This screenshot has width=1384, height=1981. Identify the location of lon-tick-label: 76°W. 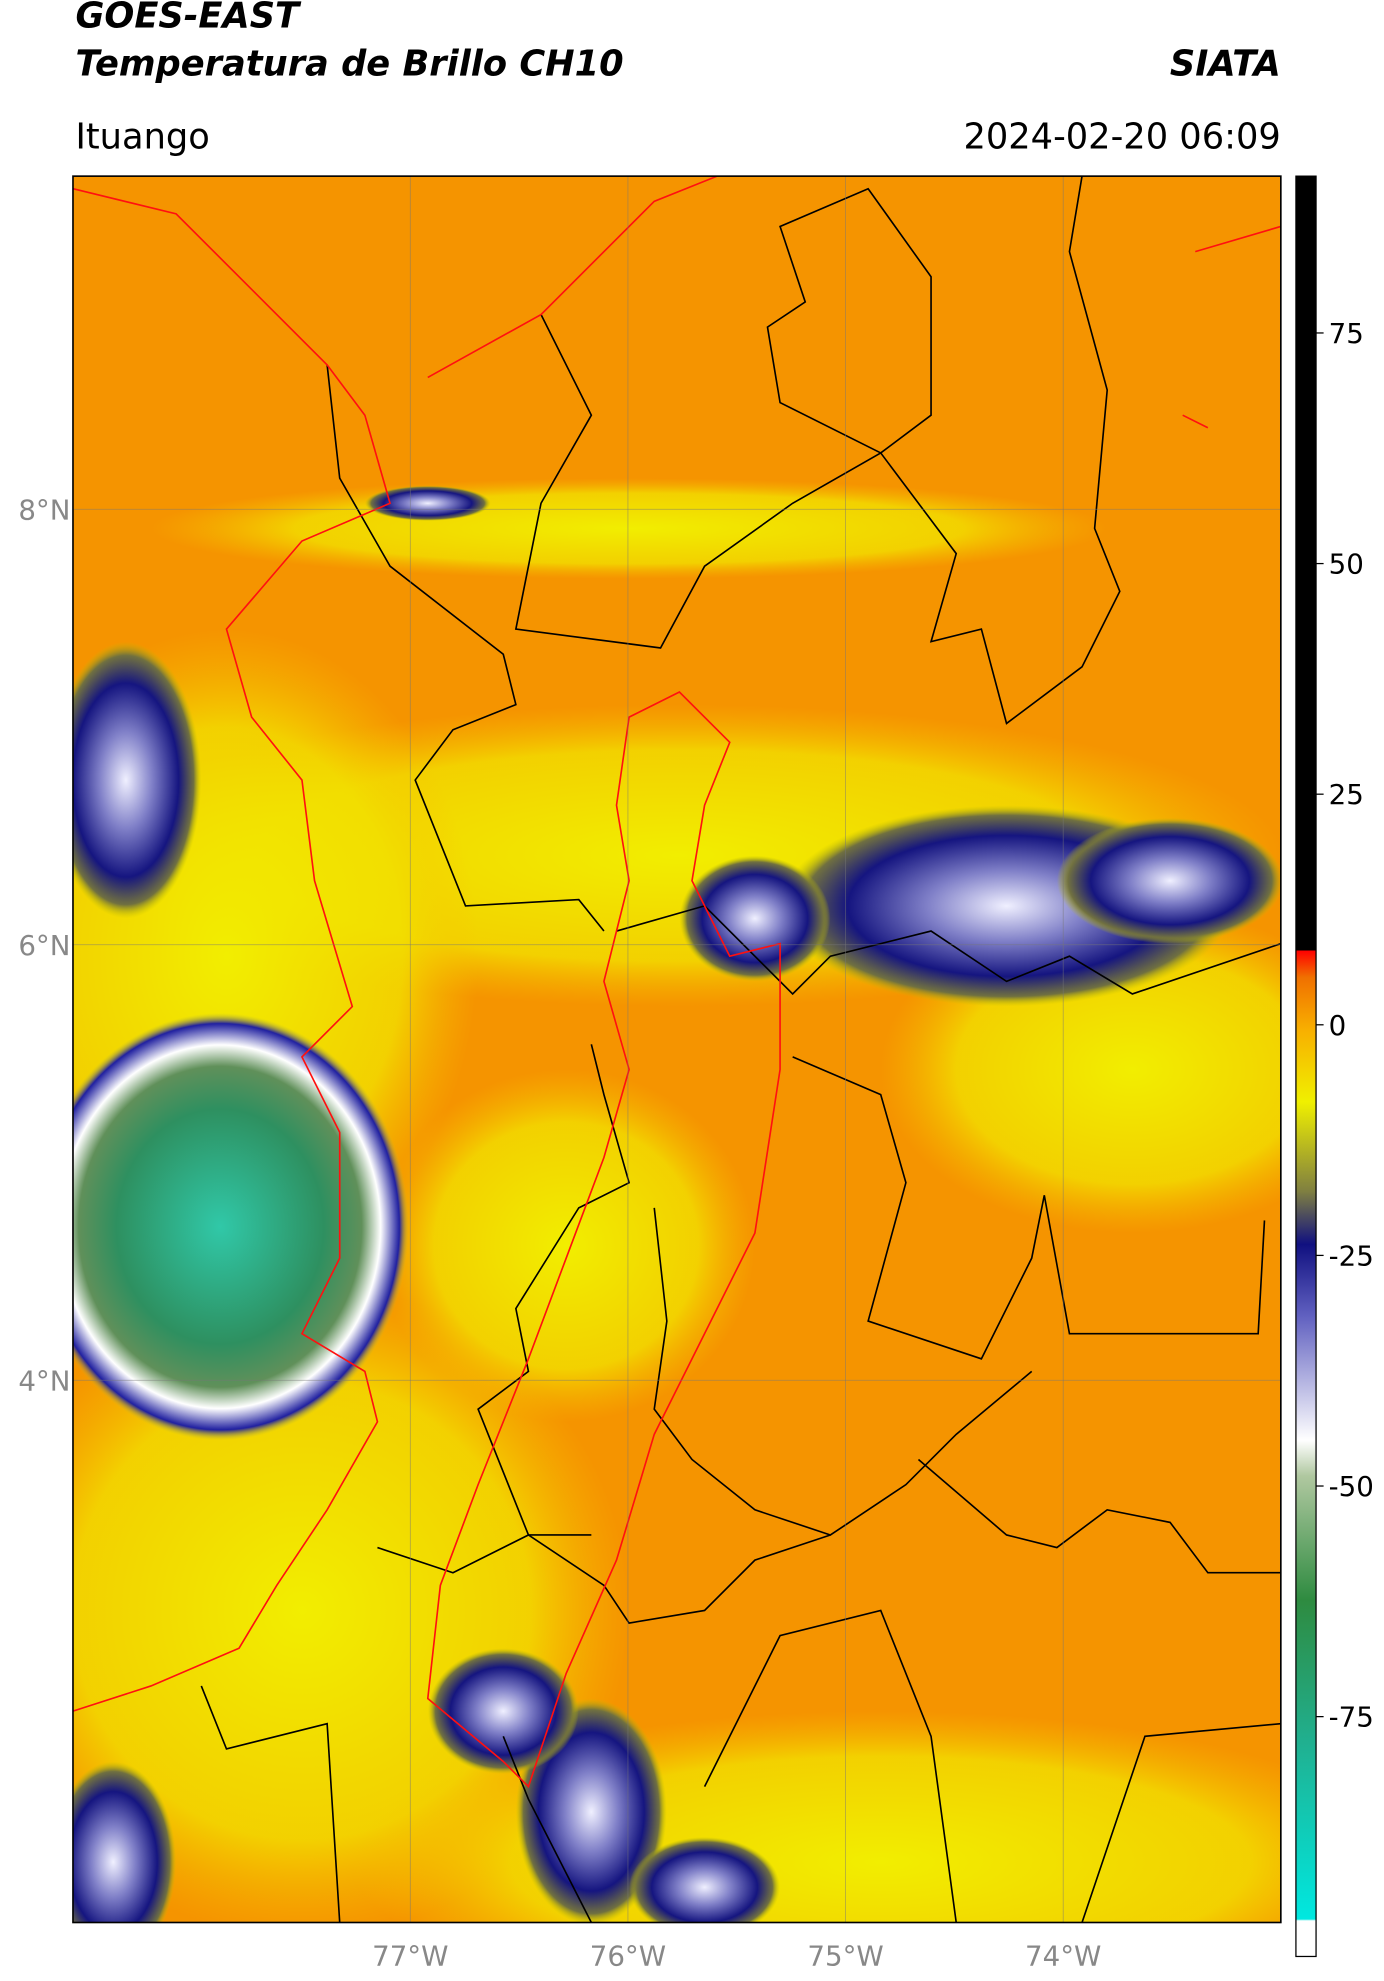
(628, 1955).